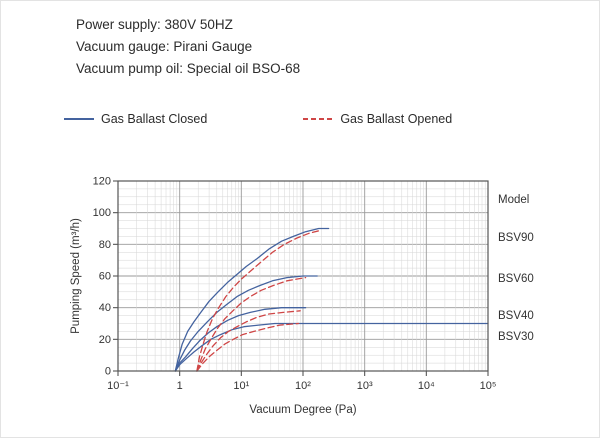 The height and width of the screenshot is (438, 600). I want to click on chart-legend: Gas Ballast Closed Gas Ballast Opened, so click(258, 119).